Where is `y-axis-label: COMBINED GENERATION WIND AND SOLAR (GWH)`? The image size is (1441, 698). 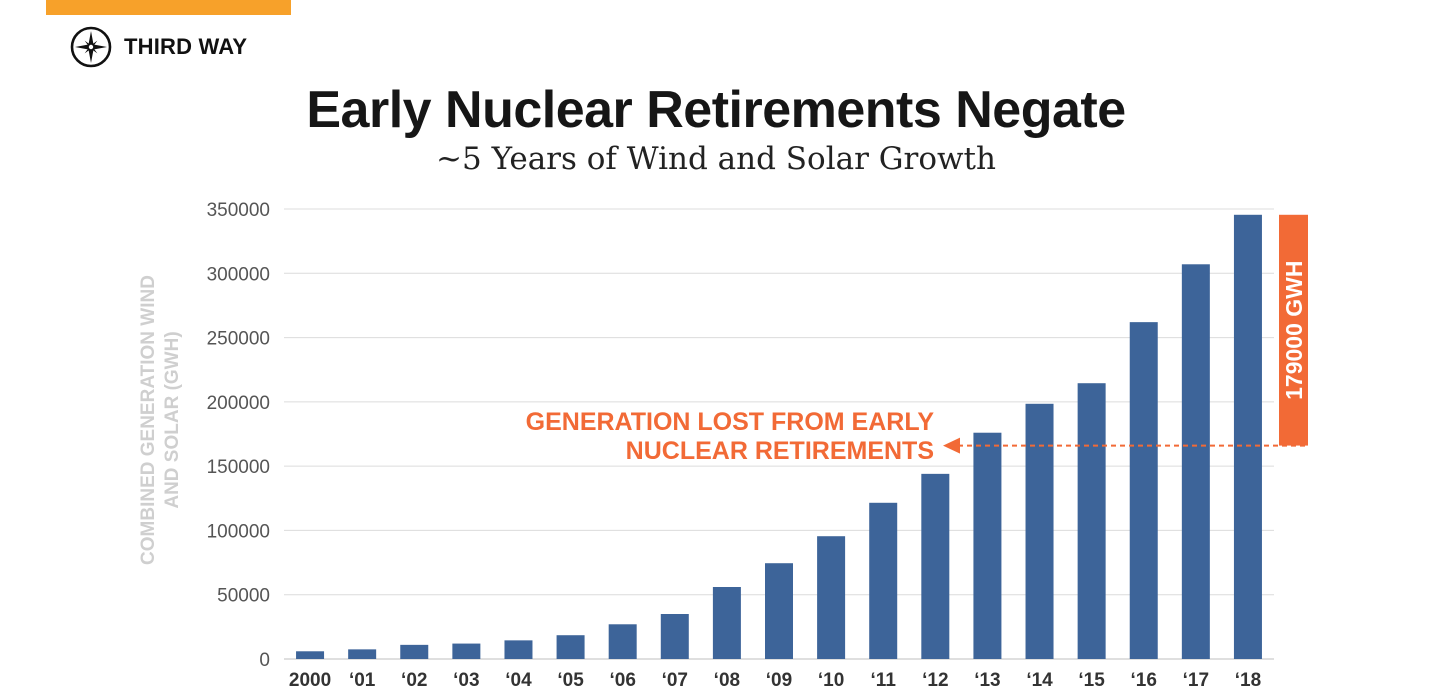 y-axis-label: COMBINED GENERATION WIND AND SOLAR (GWH) is located at coordinates (160, 420).